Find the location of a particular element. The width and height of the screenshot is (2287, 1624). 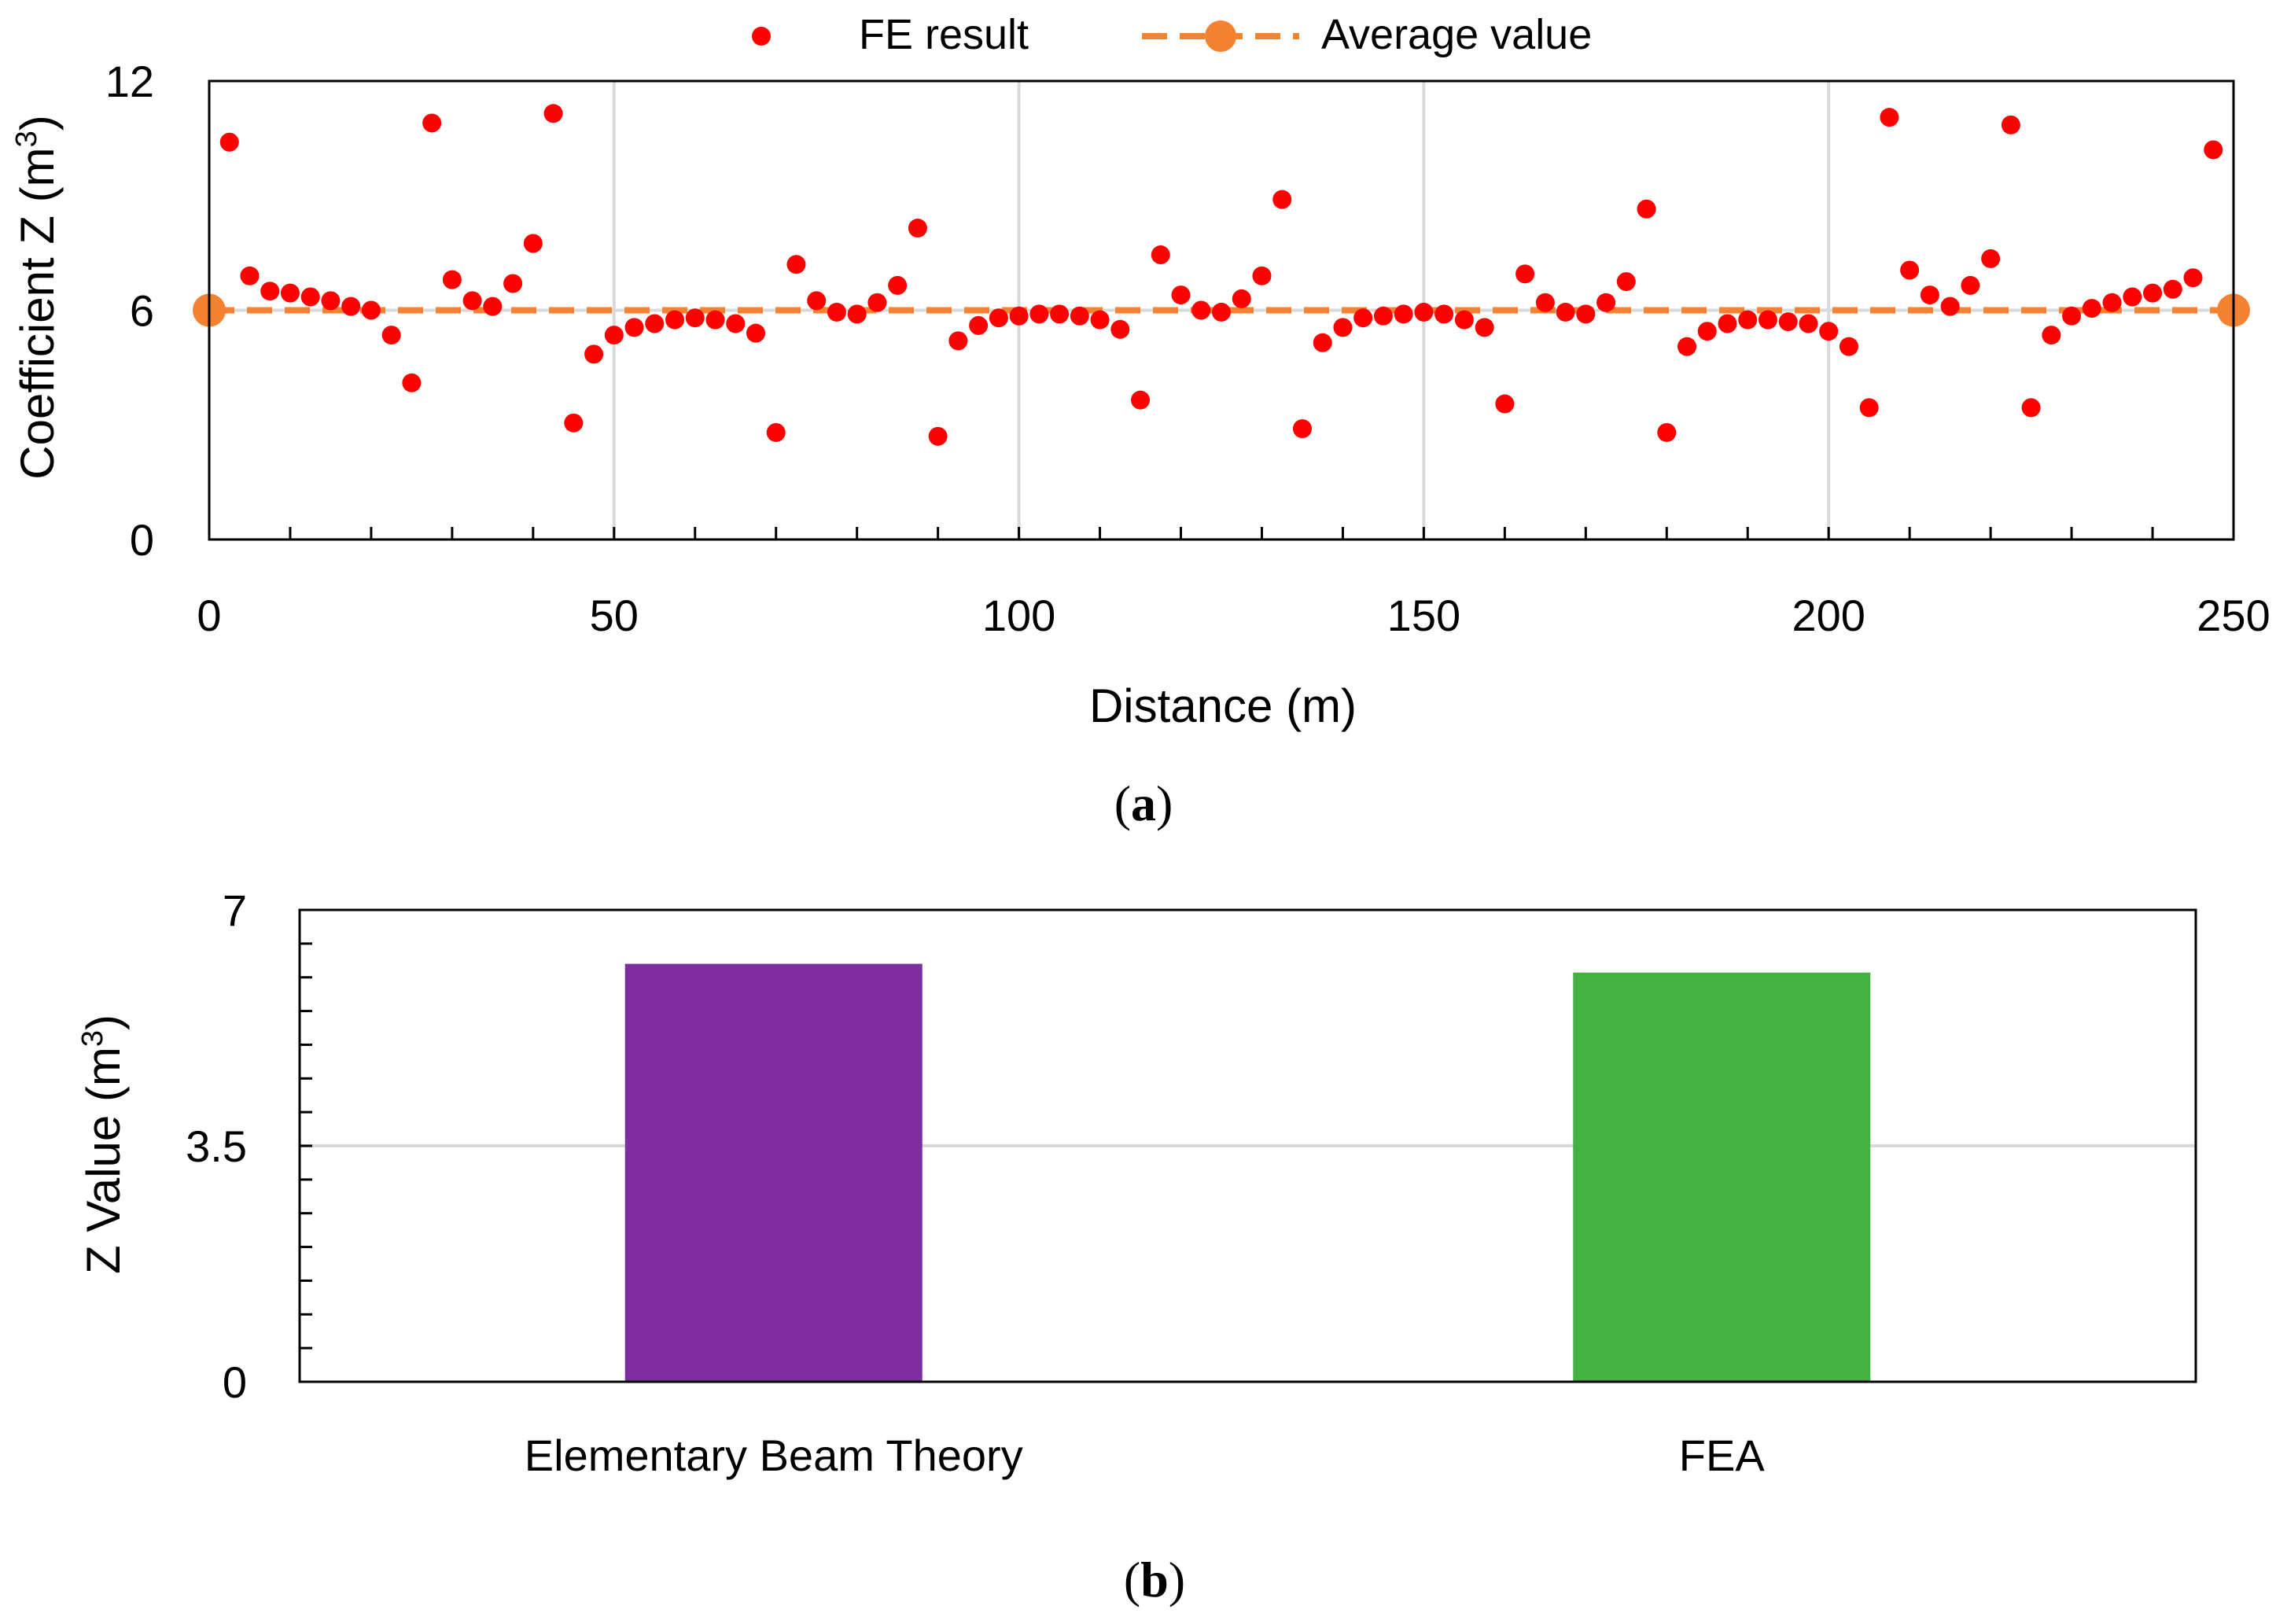

panel-a-y-tick-label: 12 is located at coordinates (129, 81).